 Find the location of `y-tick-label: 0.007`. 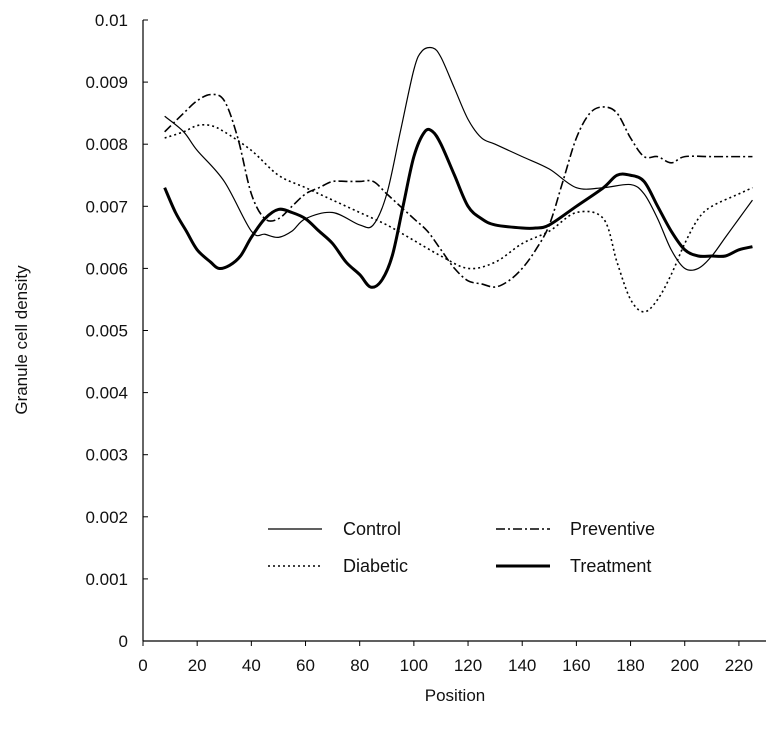

y-tick-label: 0.007 is located at coordinates (106, 206).